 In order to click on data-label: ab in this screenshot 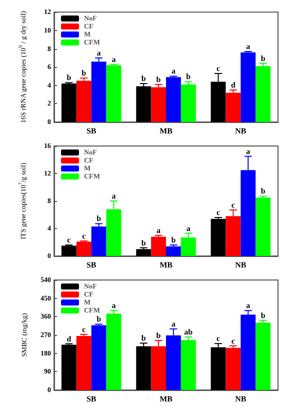, I will do `click(189, 332)`.